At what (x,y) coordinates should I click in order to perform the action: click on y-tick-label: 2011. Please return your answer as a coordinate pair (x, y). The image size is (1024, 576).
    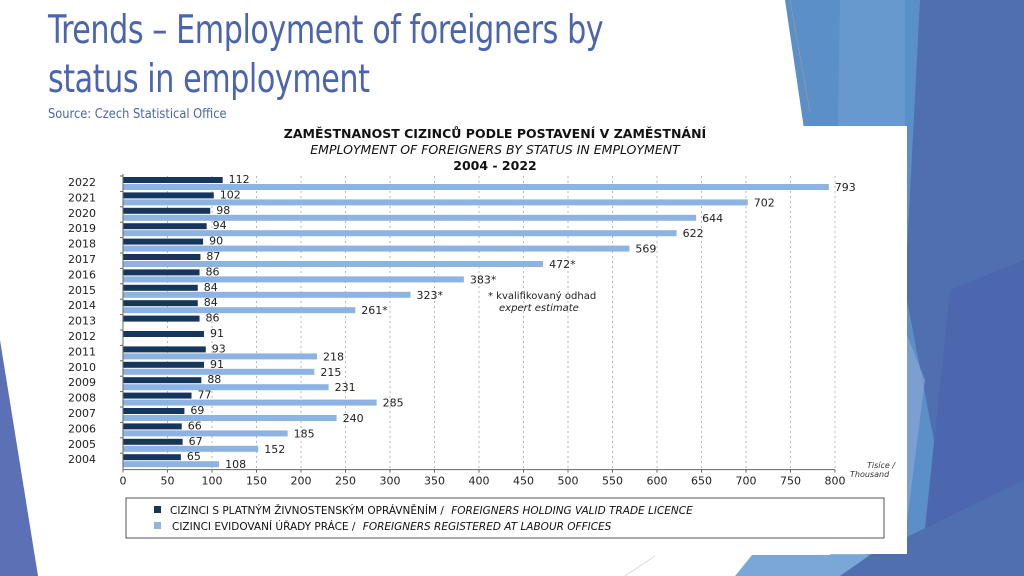
    Looking at the image, I should click on (82, 351).